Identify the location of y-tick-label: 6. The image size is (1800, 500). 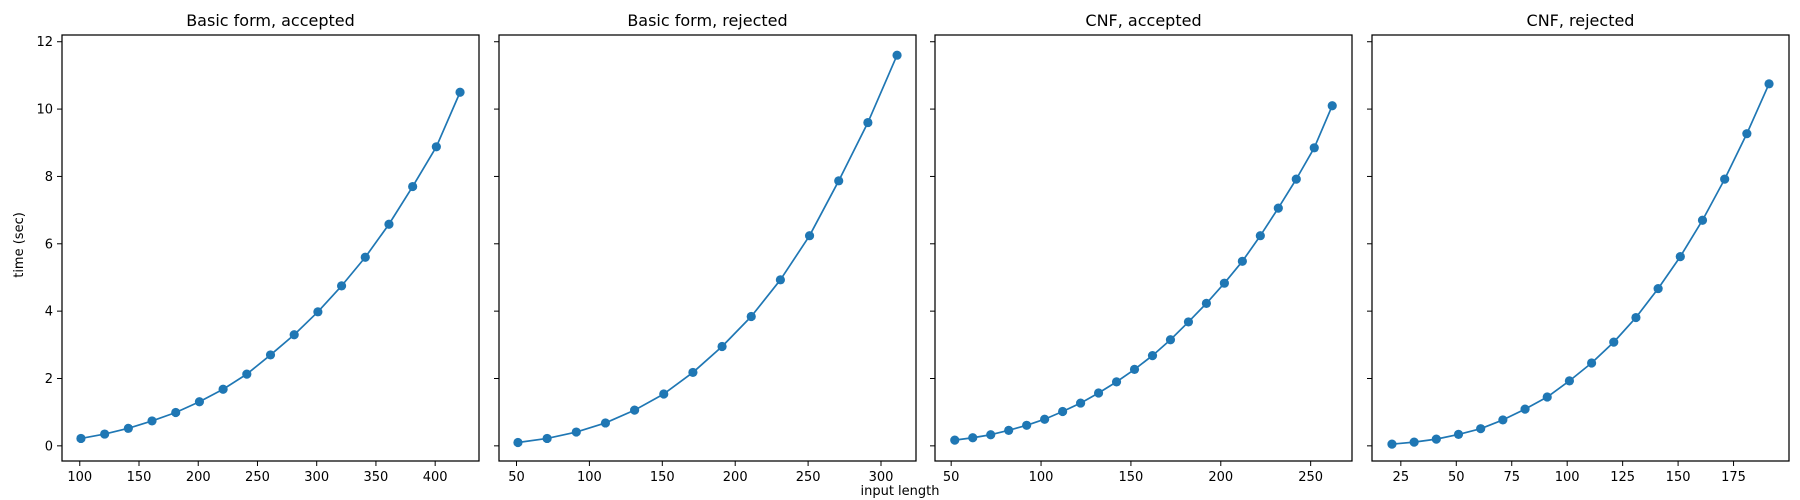
(49, 244).